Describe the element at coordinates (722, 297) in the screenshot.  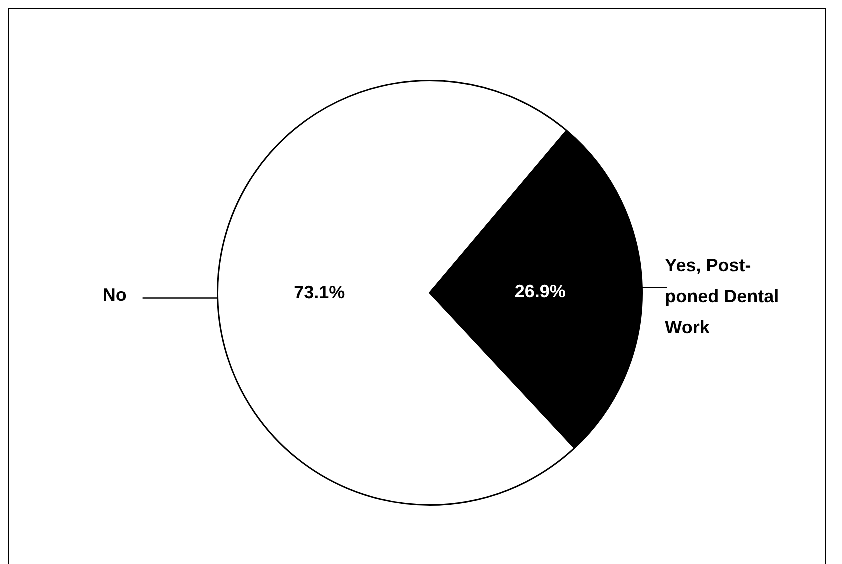
I see `slice-label: Yes, Post-poned Dental Work` at that location.